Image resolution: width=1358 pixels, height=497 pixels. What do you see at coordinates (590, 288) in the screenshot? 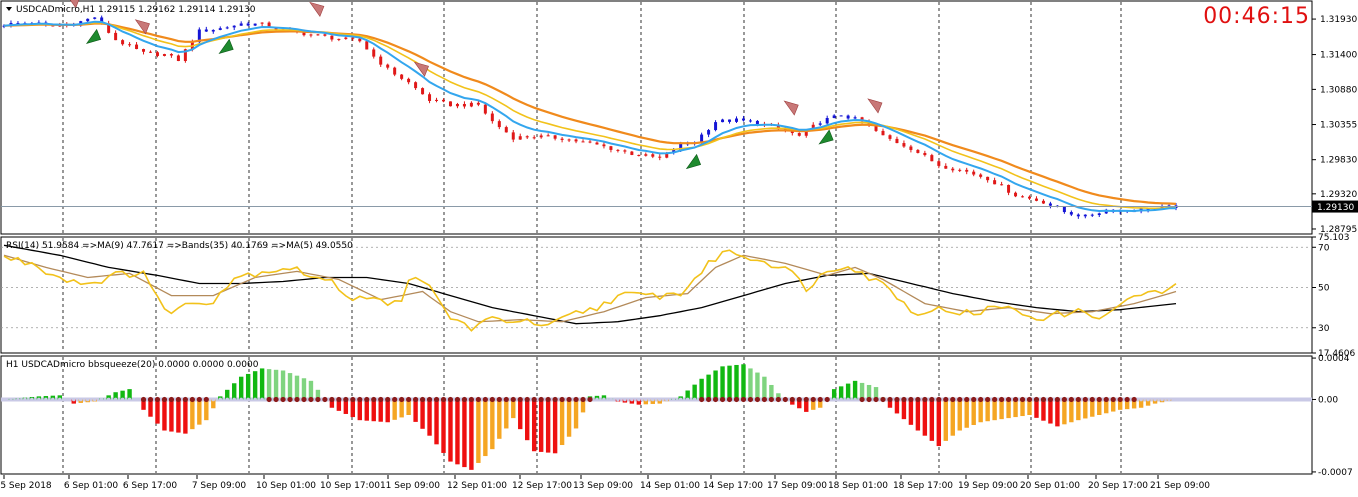
I see `rsi-ma9-line` at bounding box center [590, 288].